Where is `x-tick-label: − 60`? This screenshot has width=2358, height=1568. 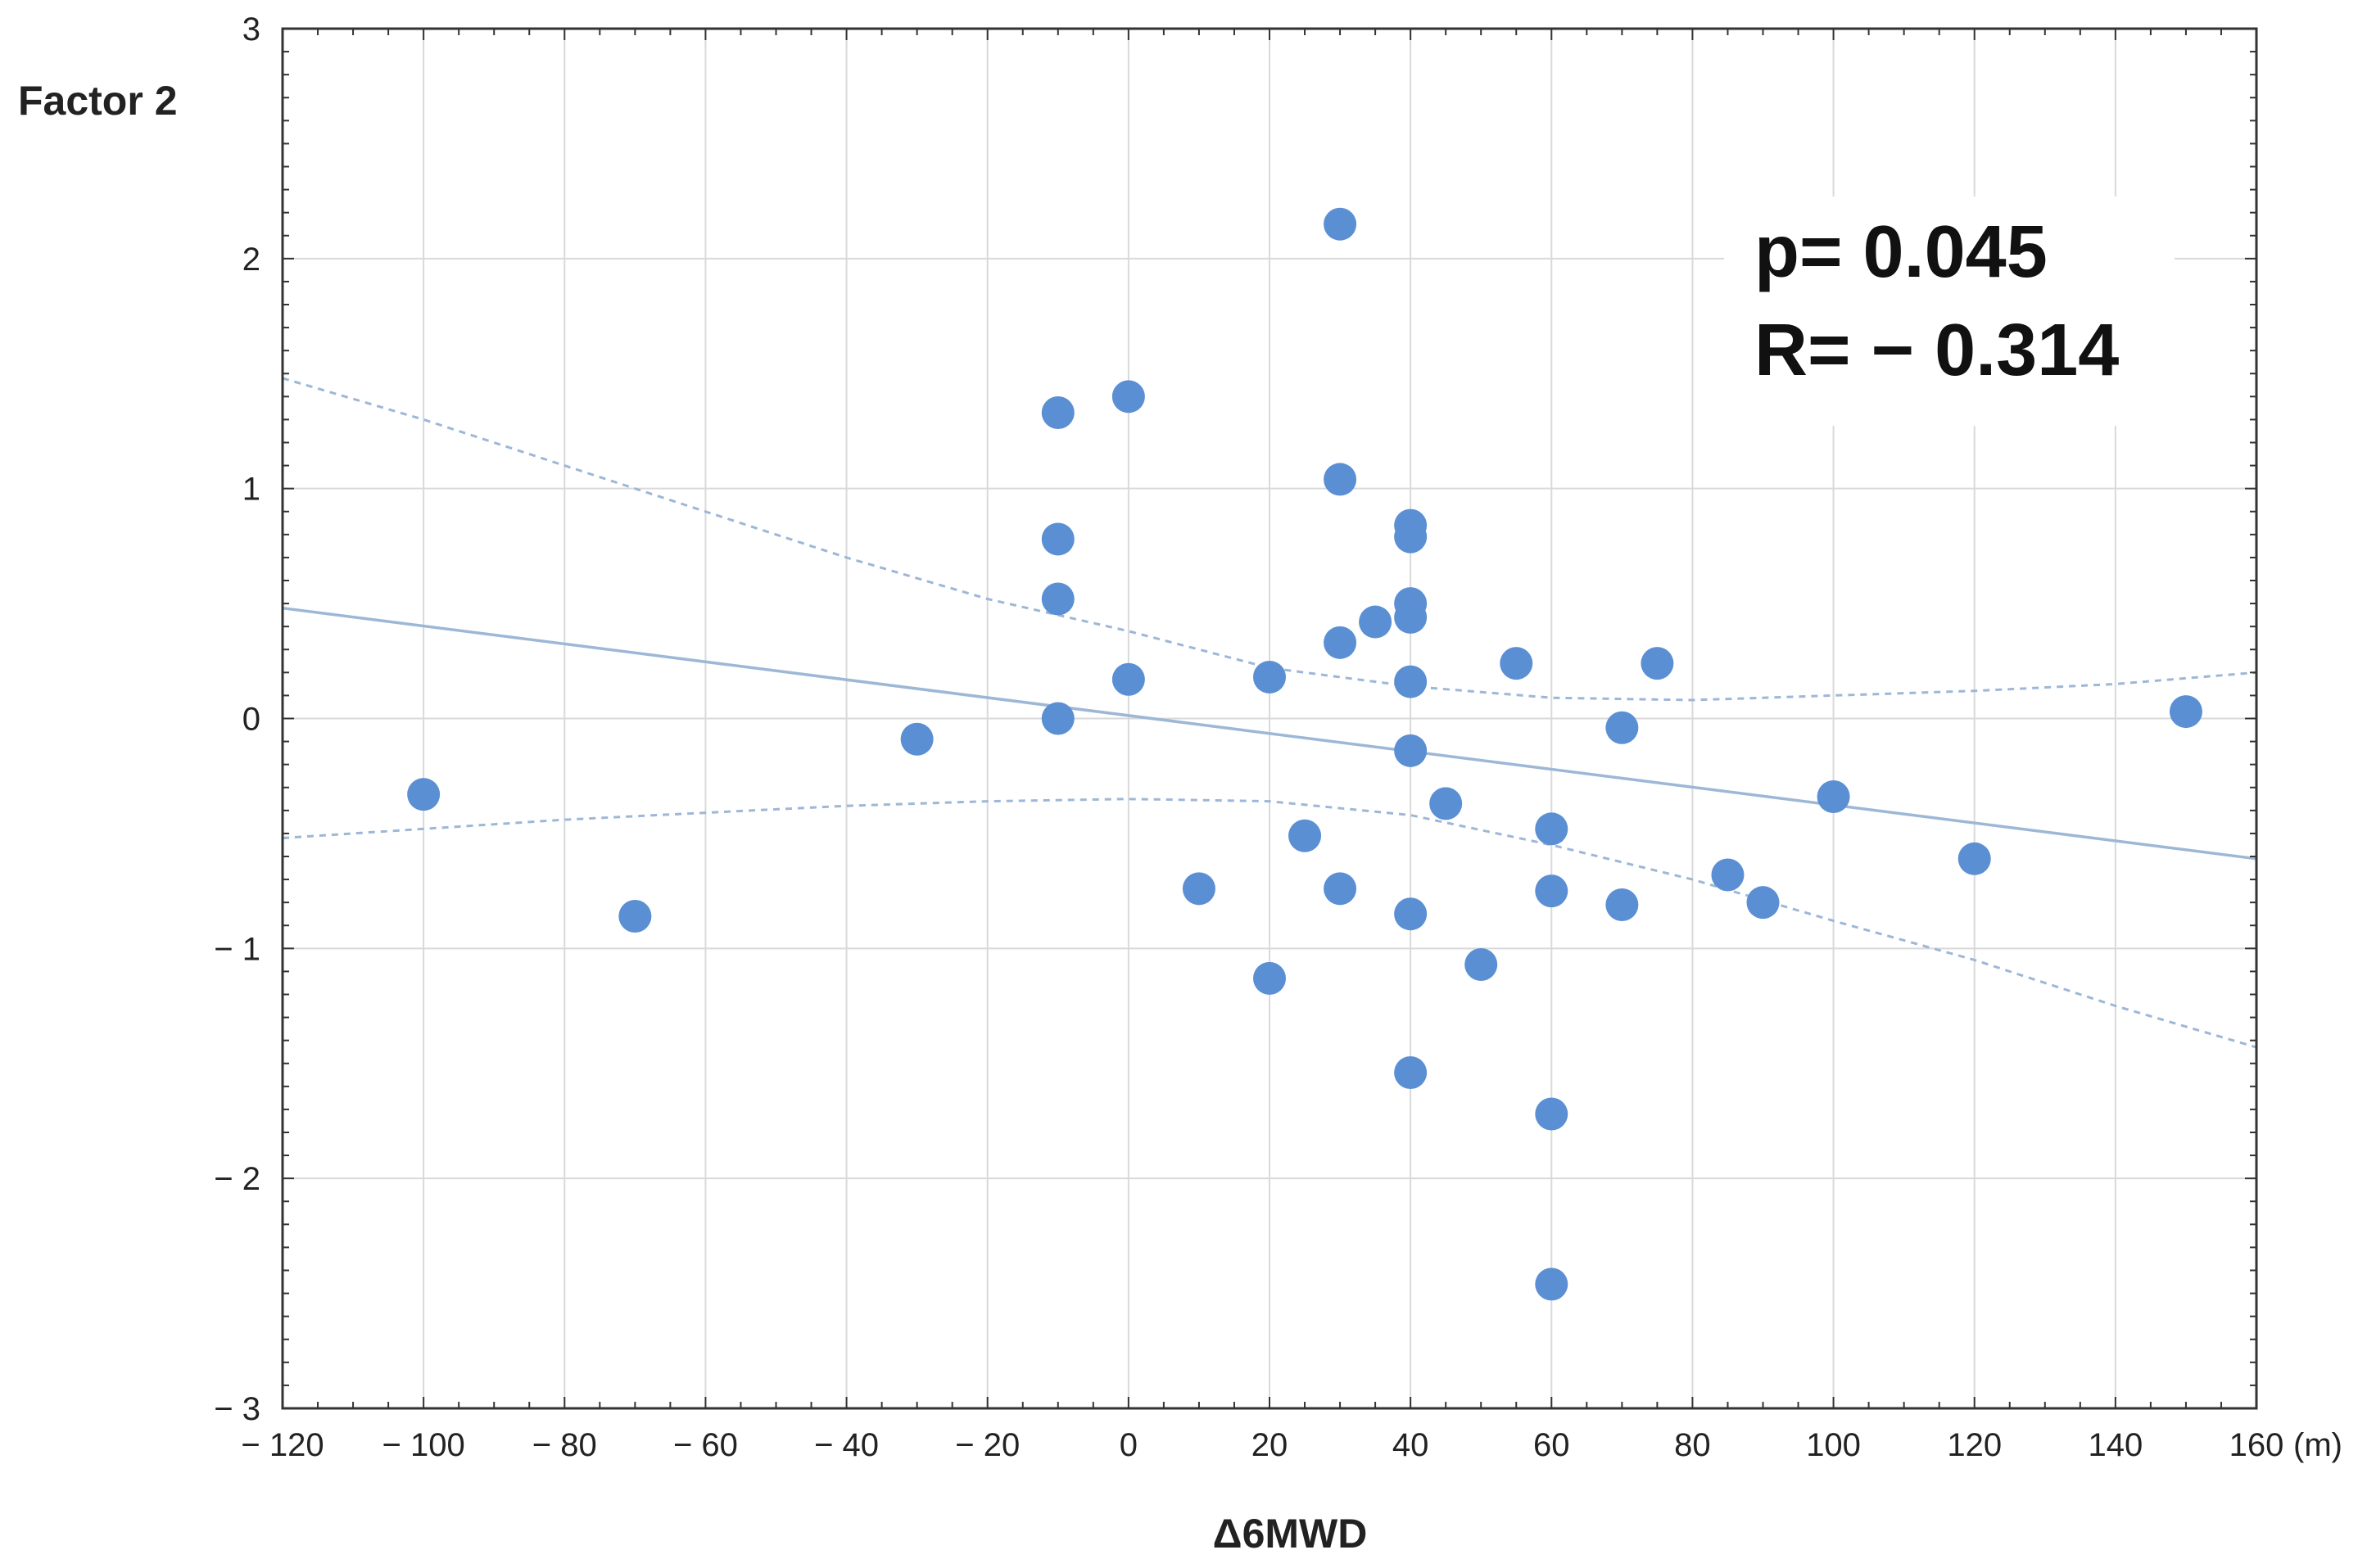 x-tick-label: − 60 is located at coordinates (705, 1445).